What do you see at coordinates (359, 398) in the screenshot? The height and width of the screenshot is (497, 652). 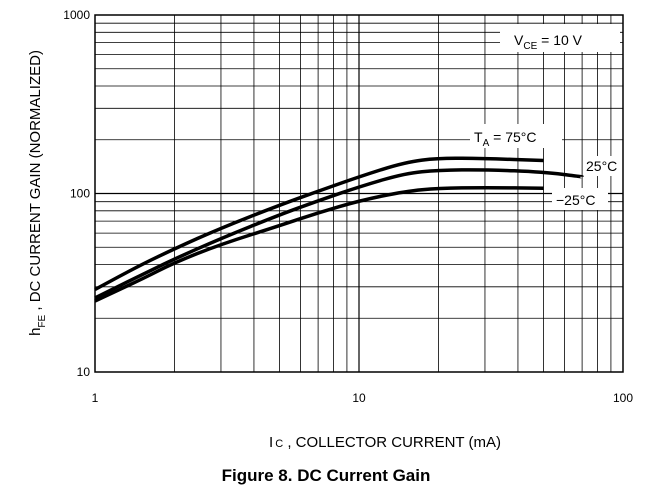 I see `x-tick-label: 10` at bounding box center [359, 398].